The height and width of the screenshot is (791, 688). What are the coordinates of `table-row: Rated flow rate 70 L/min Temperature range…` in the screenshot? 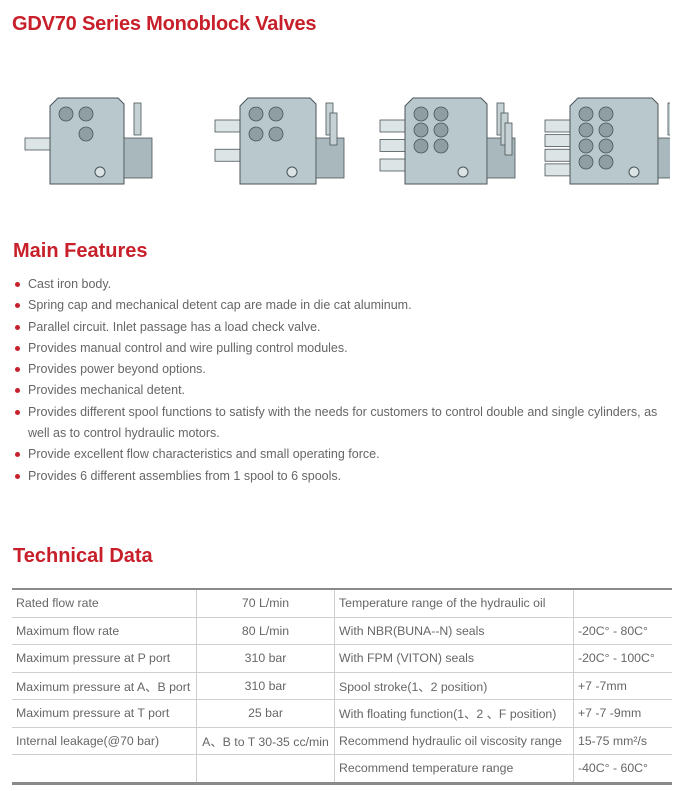 It's located at (342, 603).